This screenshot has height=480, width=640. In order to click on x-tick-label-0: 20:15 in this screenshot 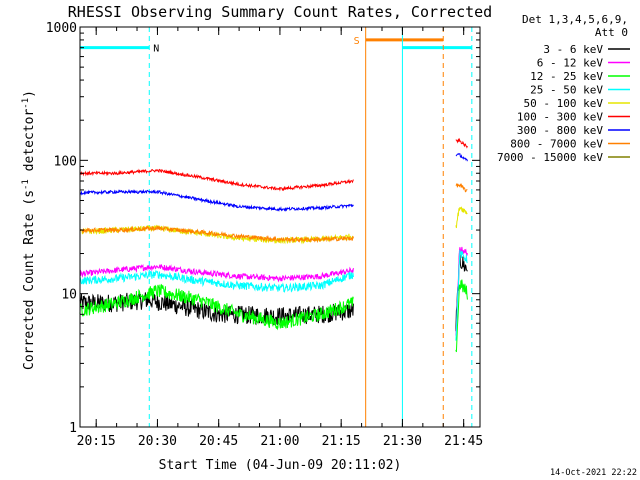, I will do `click(96, 441)`.